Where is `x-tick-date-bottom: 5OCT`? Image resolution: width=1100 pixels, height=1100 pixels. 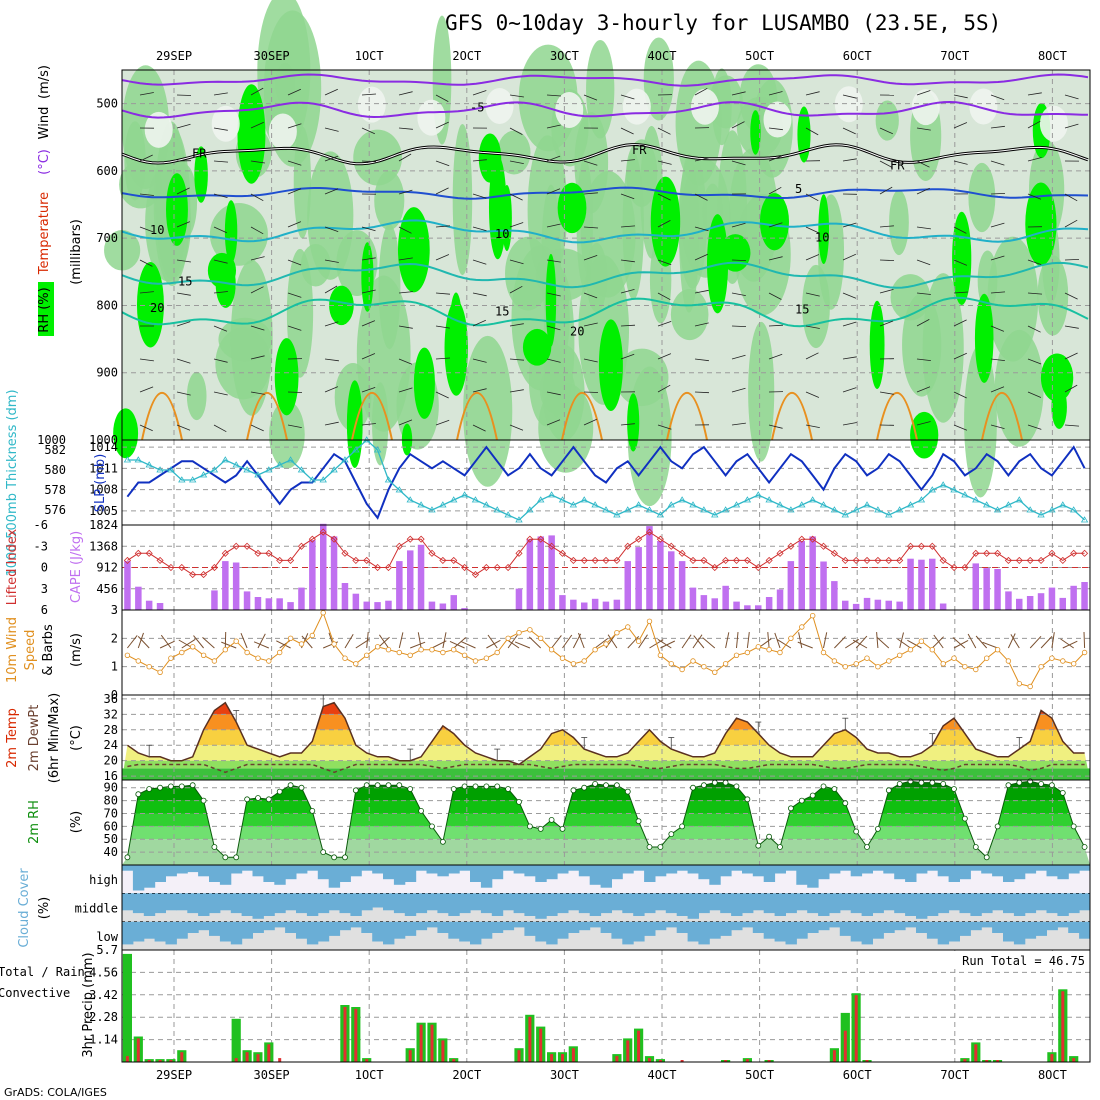
x-tick-date-bottom: 5OCT is located at coordinates (759, 1075).